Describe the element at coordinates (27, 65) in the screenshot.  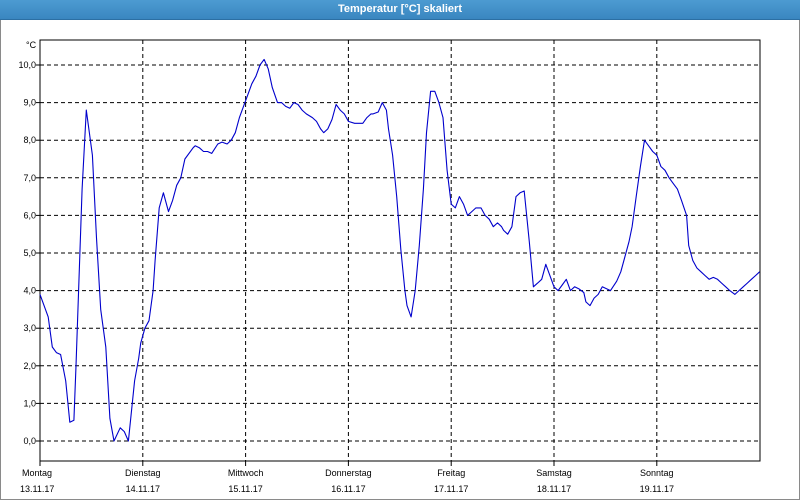
I see `y-tick-label: 10,0` at that location.